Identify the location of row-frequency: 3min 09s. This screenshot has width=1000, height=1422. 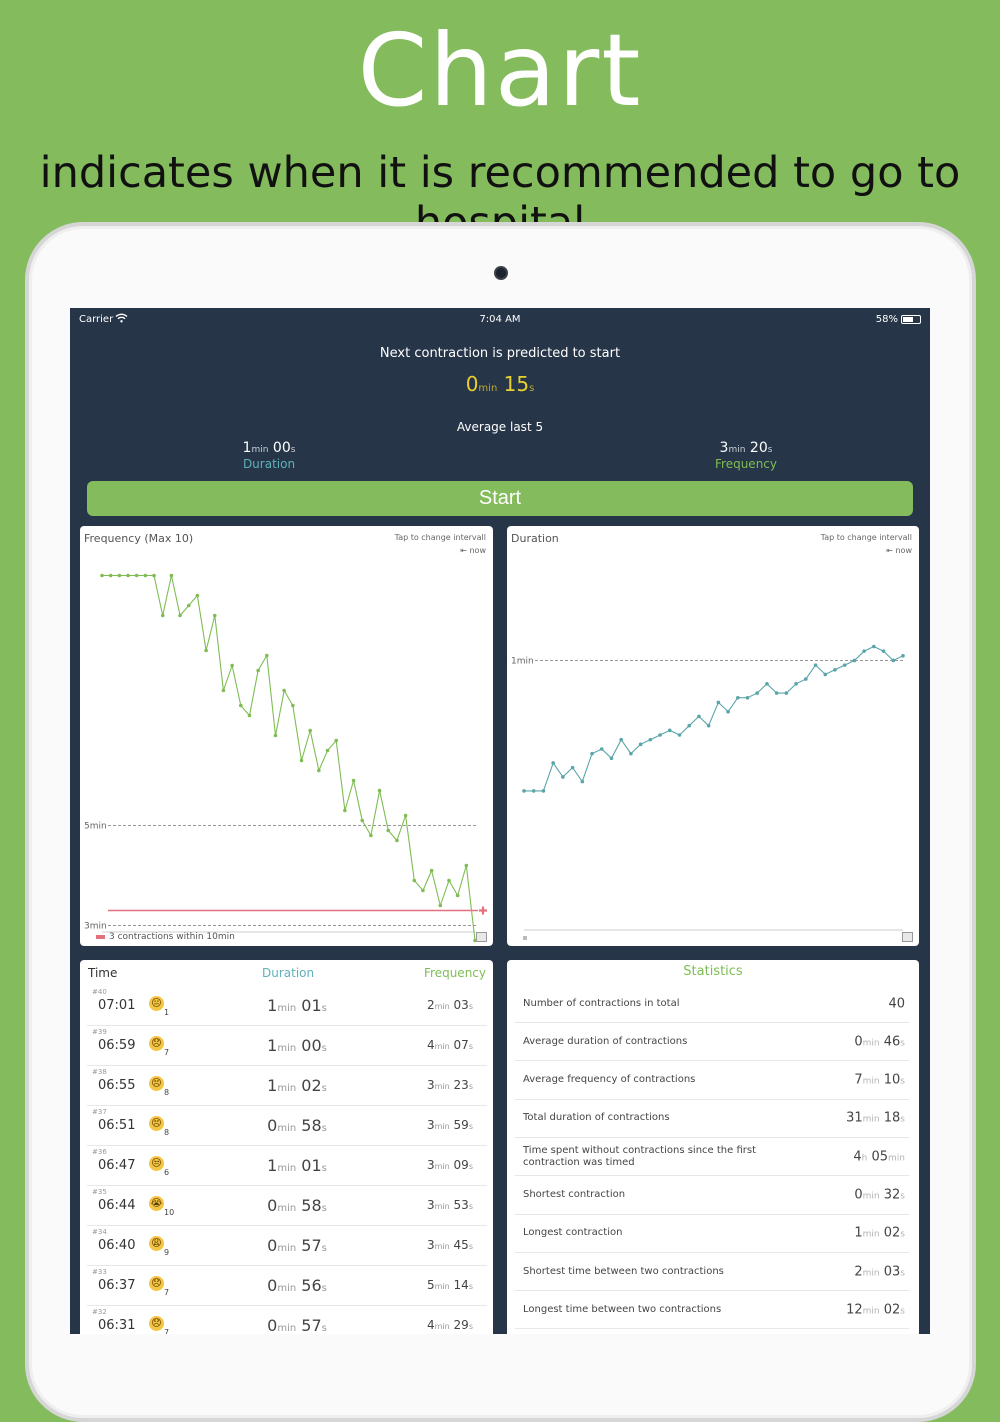
(449, 1165).